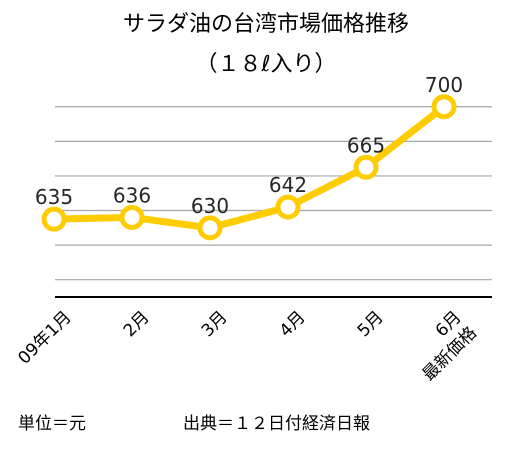 The height and width of the screenshot is (451, 532). I want to click on x-tick-label: 4月, so click(293, 324).